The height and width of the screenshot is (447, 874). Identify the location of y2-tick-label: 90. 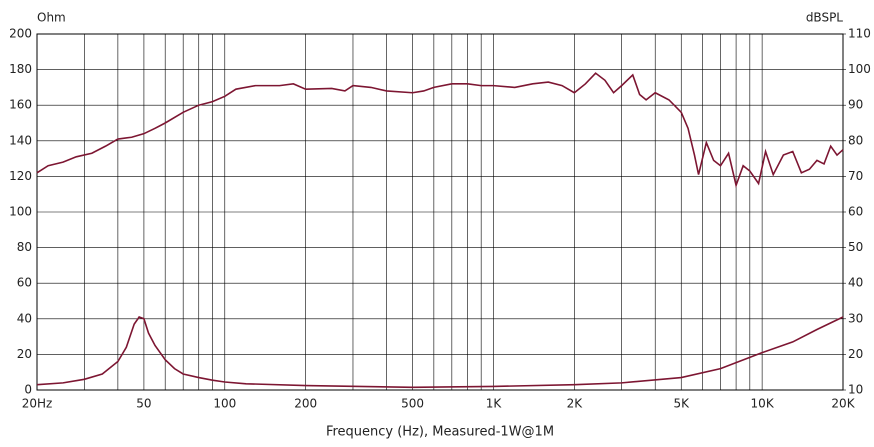
(855, 105).